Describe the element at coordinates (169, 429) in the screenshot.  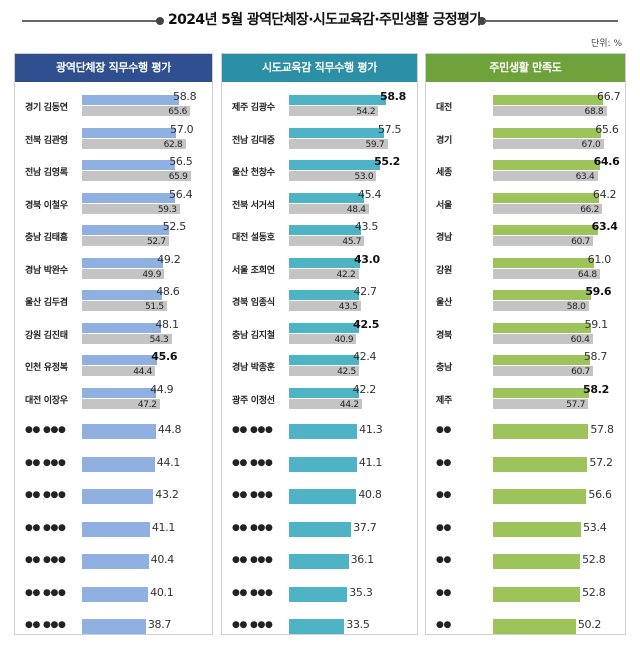
I see `value-label-current: 44.8` at that location.